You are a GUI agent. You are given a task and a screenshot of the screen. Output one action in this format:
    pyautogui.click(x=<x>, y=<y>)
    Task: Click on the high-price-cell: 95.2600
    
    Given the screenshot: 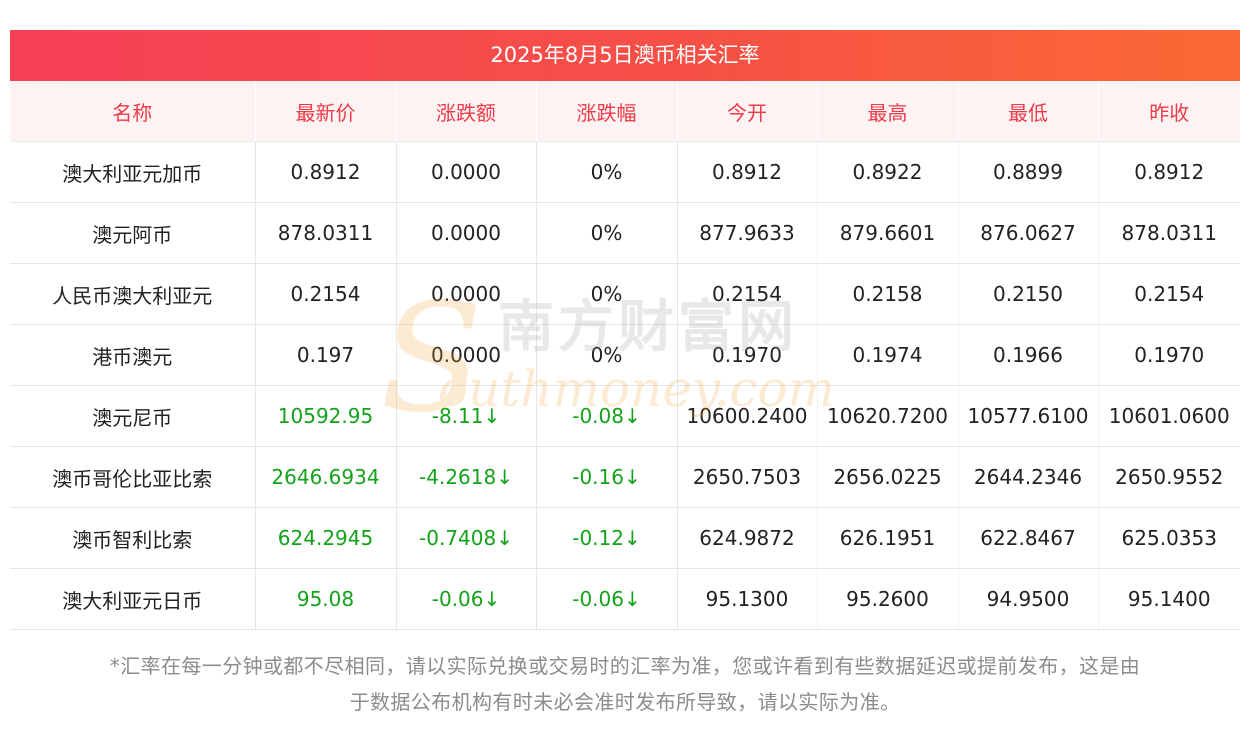 What is the action you would take?
    pyautogui.click(x=888, y=599)
    